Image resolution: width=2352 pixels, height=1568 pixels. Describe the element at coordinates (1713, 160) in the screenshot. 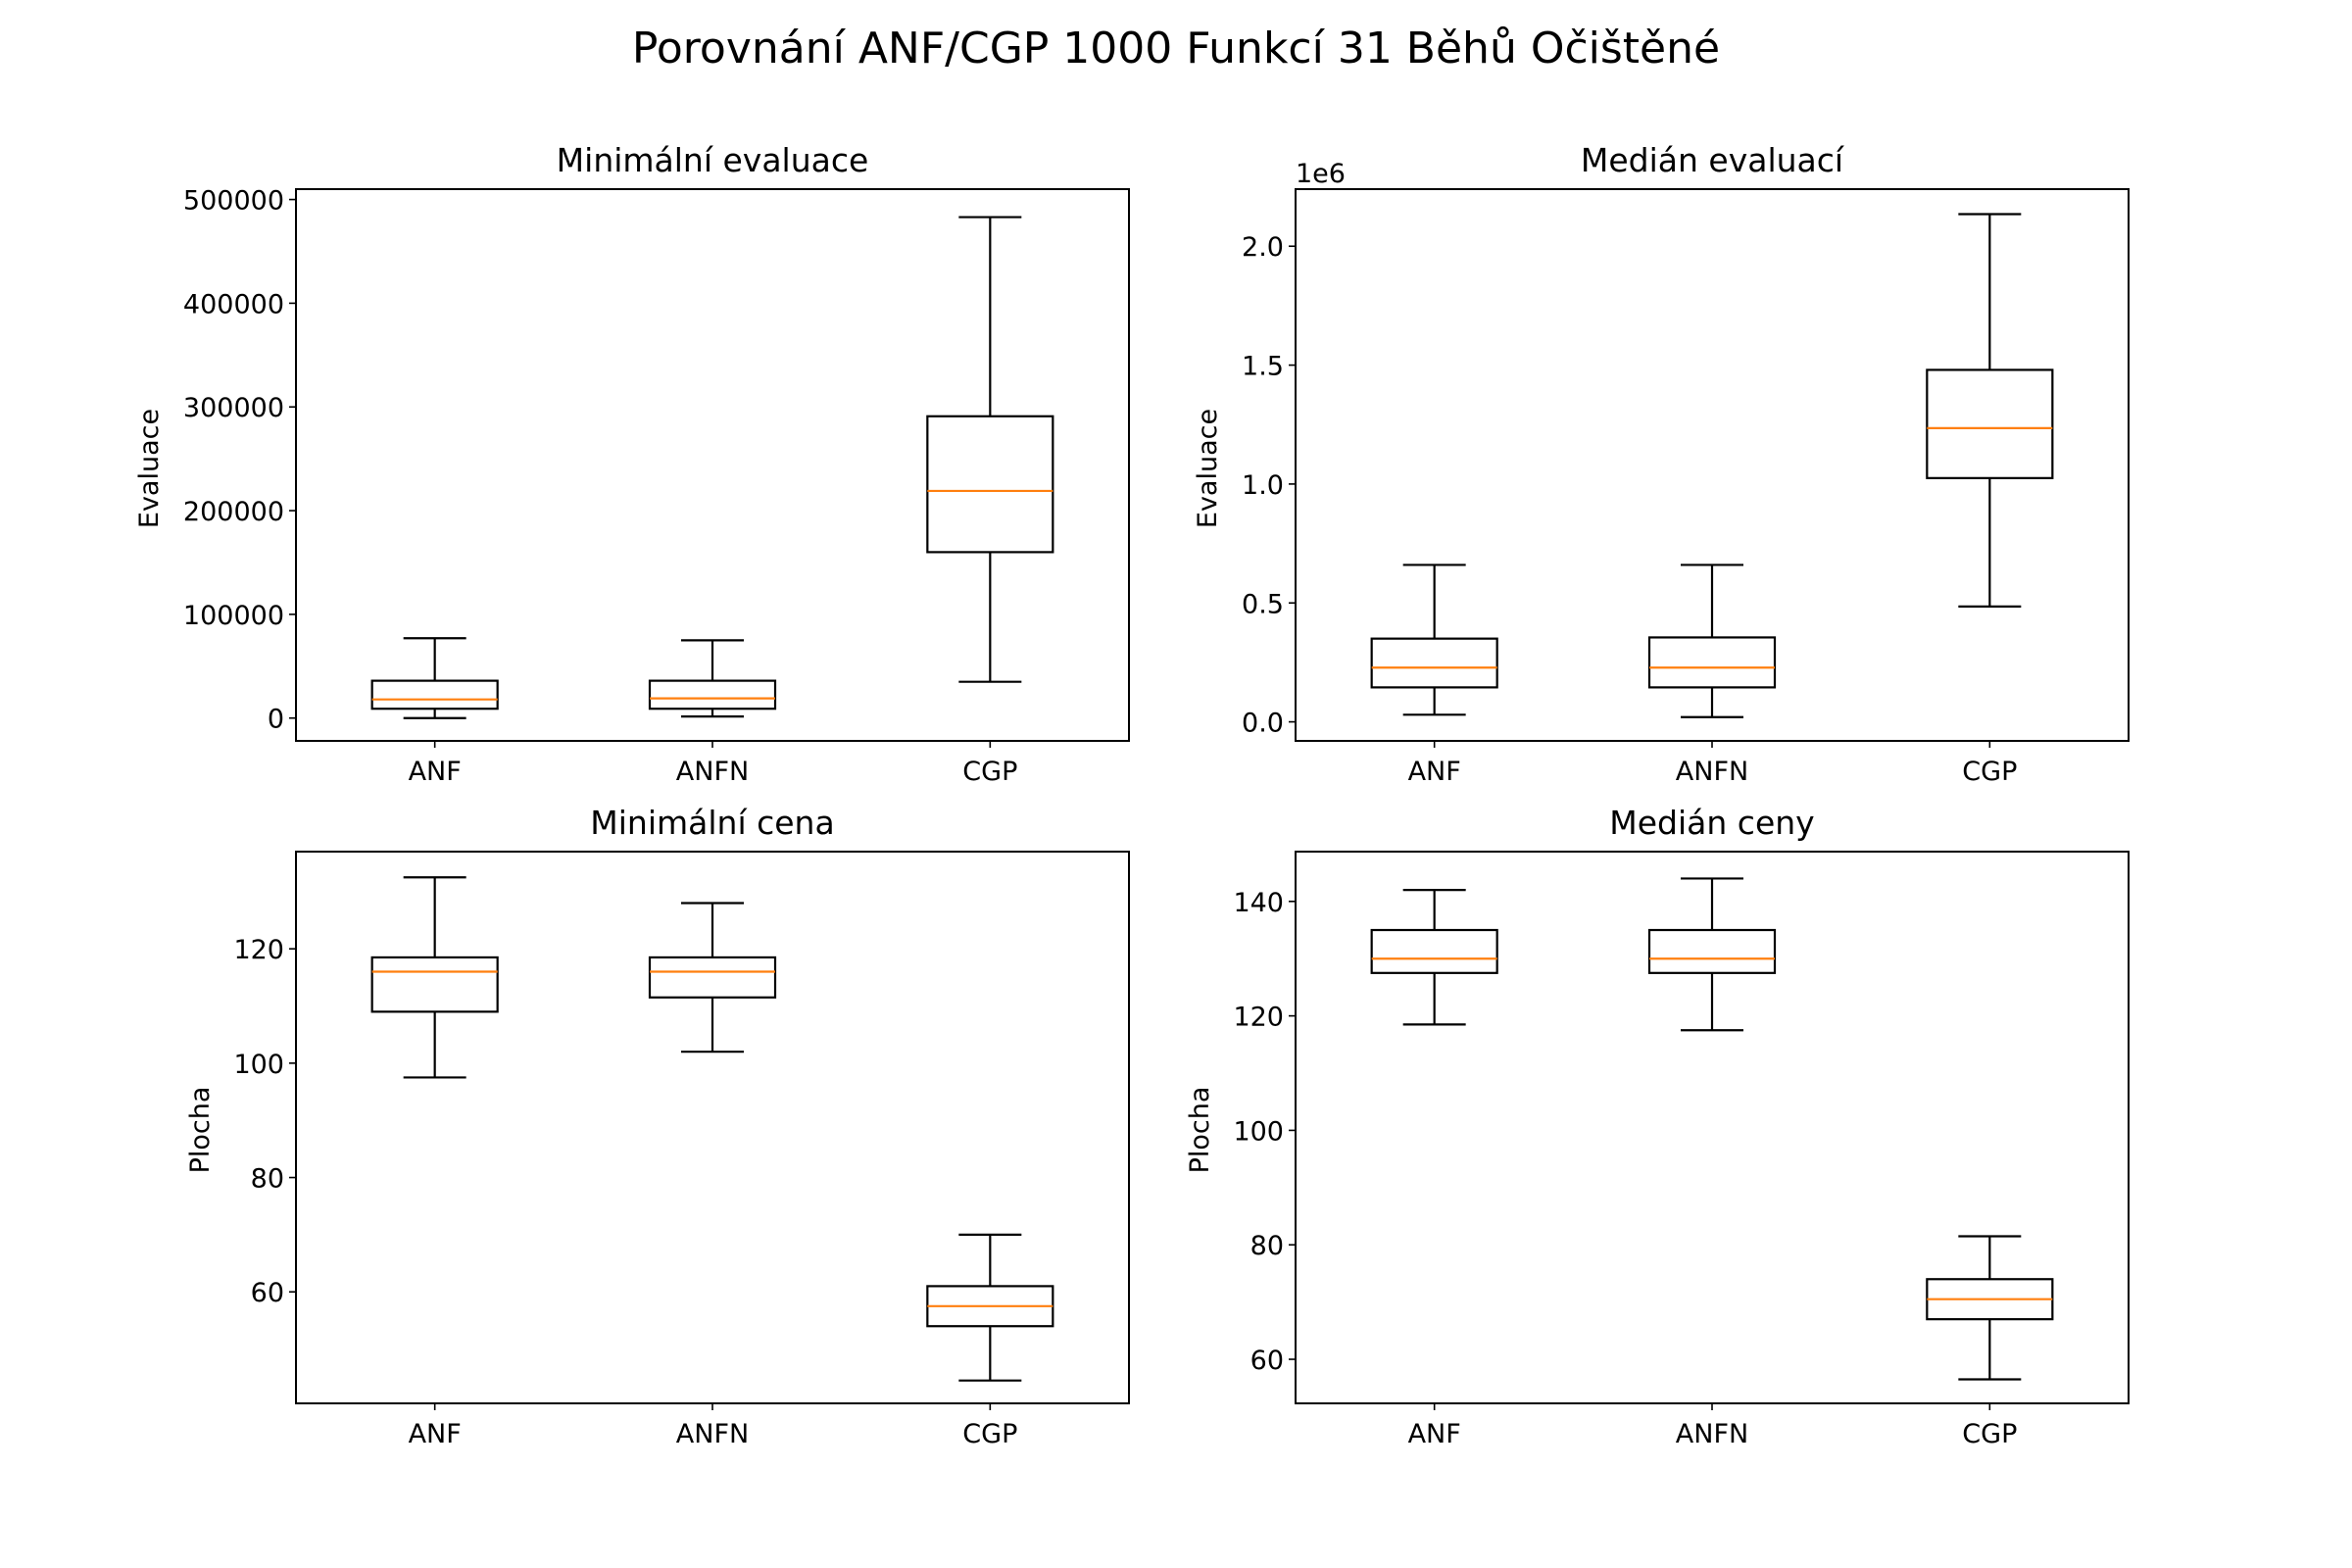

I see `subplot-title: Medián evaluací` at that location.